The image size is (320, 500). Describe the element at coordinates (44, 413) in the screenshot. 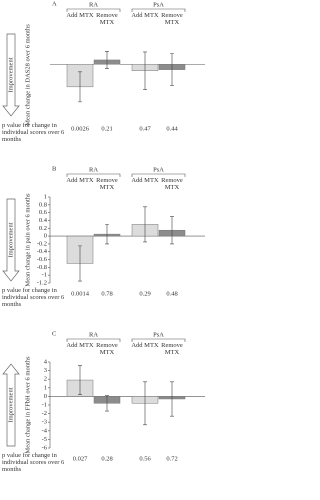

I see `y-tick-label: -2` at that location.